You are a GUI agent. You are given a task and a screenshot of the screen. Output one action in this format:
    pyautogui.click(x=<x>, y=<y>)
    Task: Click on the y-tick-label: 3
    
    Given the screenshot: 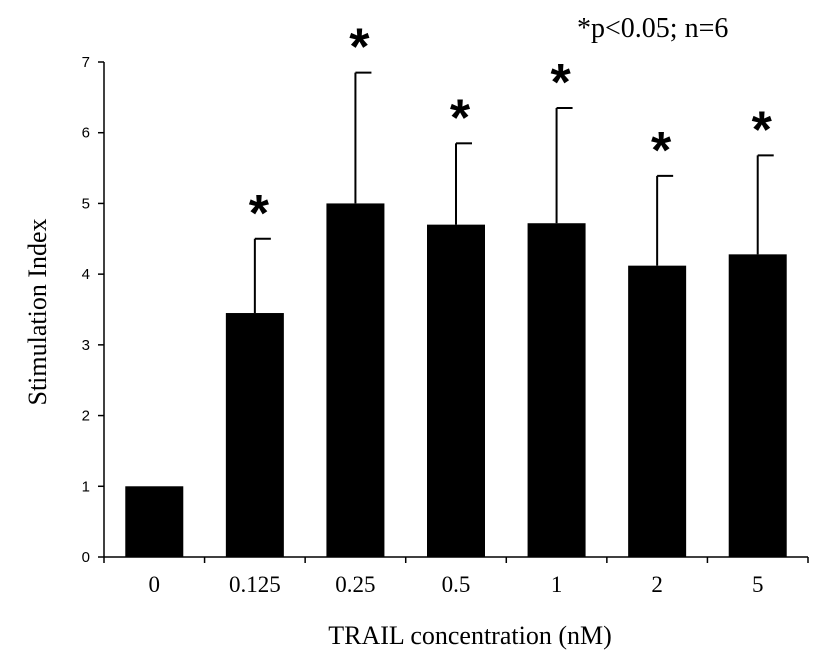 What is the action you would take?
    pyautogui.click(x=86, y=345)
    